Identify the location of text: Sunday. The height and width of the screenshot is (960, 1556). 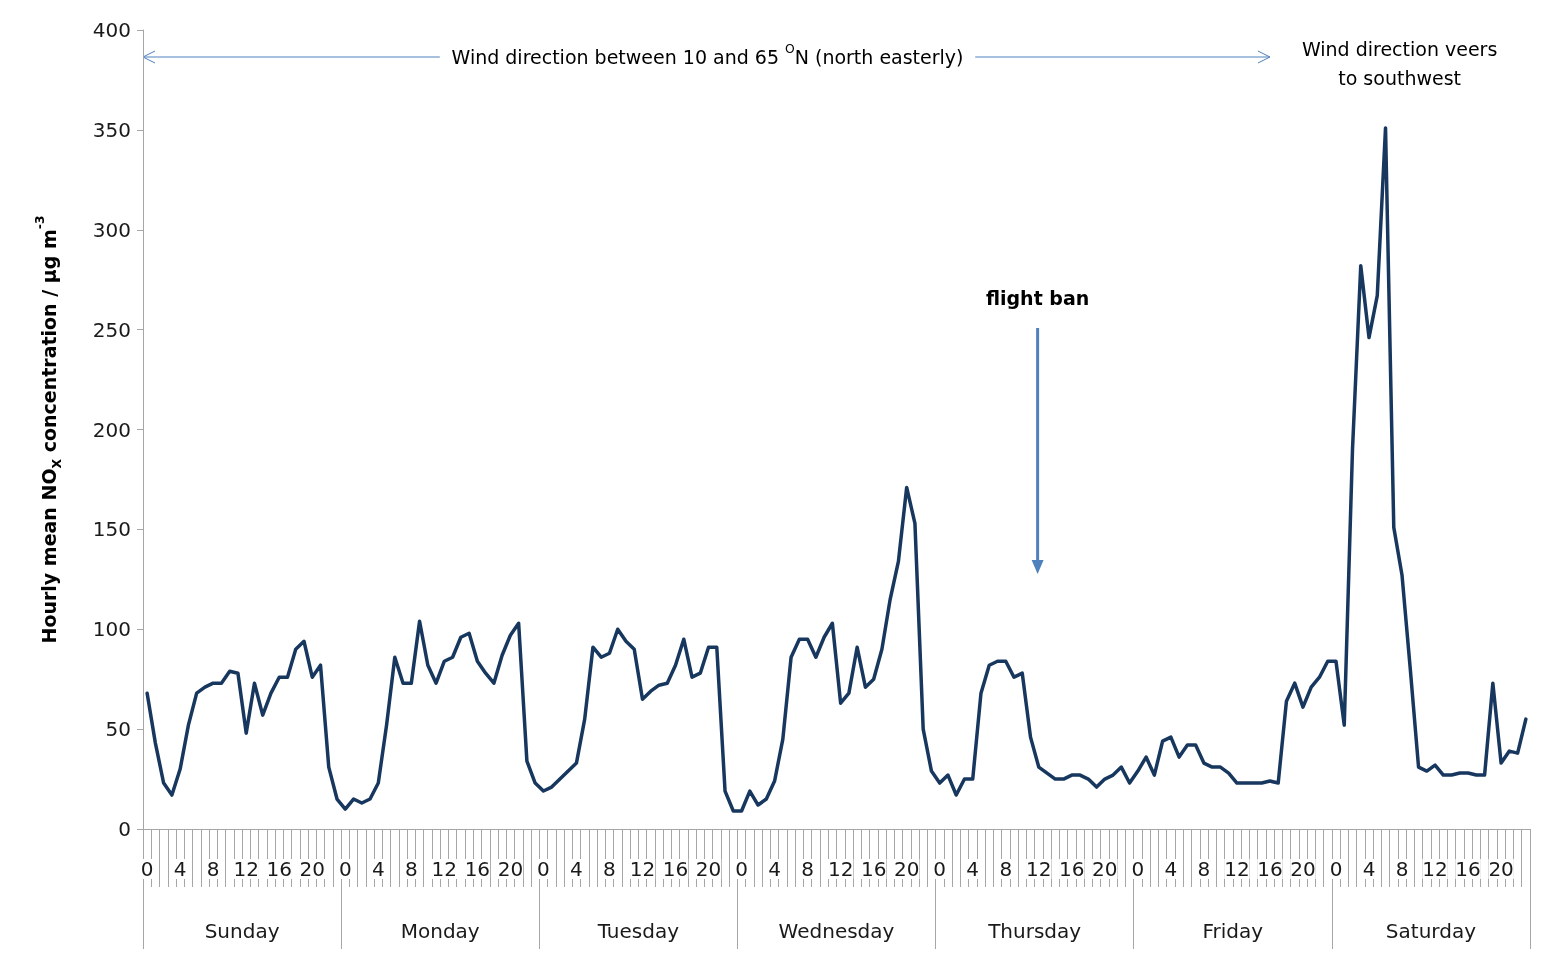
(242, 931).